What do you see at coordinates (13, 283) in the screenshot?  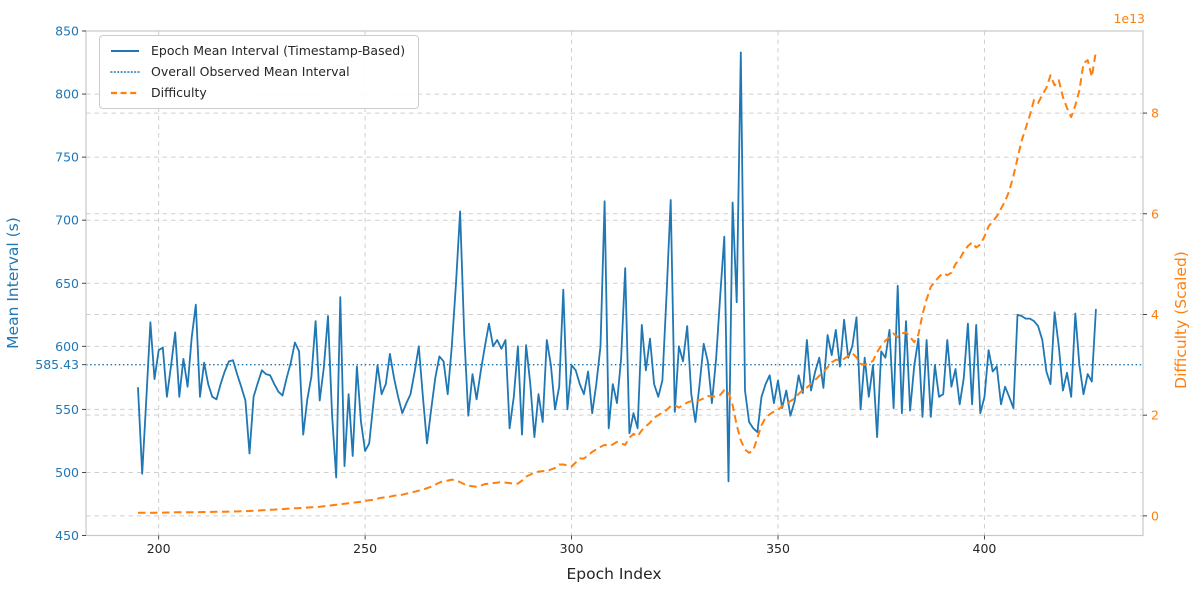 I see `y-axis-label-left: Mean Interval (s)` at bounding box center [13, 283].